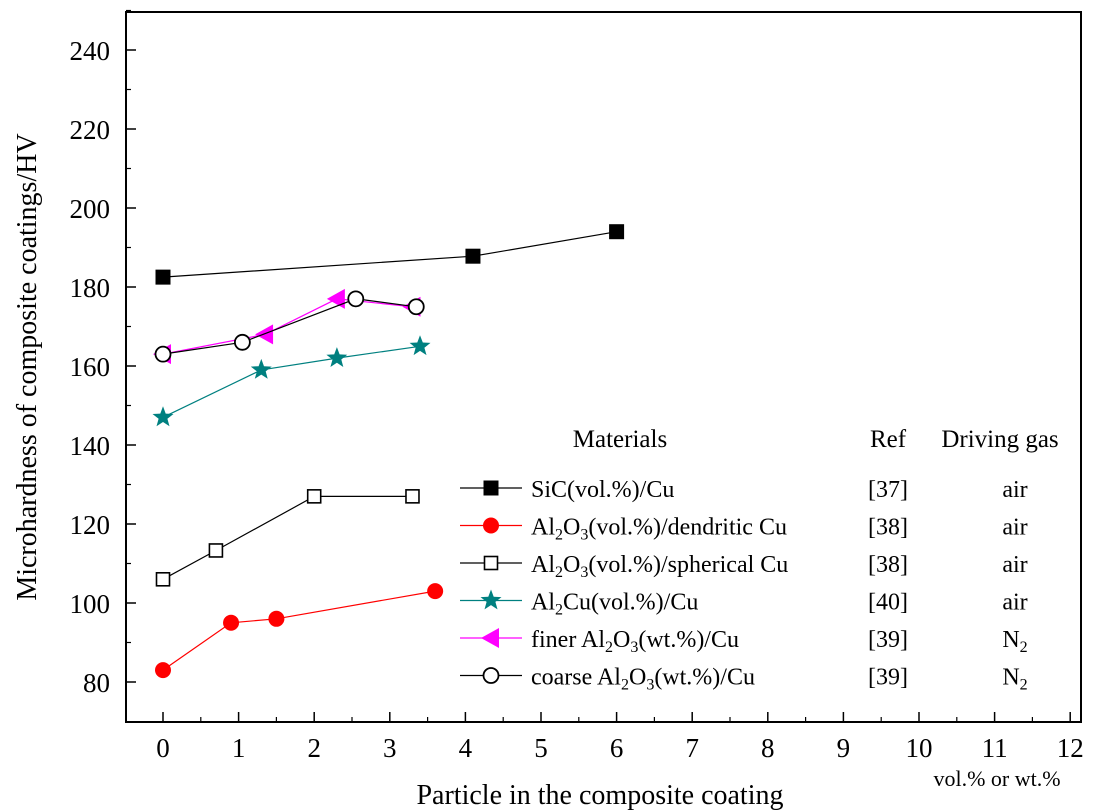 This screenshot has height=810, width=1093. What do you see at coordinates (599, 795) in the screenshot?
I see `x-axis-title: Particle in the composite coating` at bounding box center [599, 795].